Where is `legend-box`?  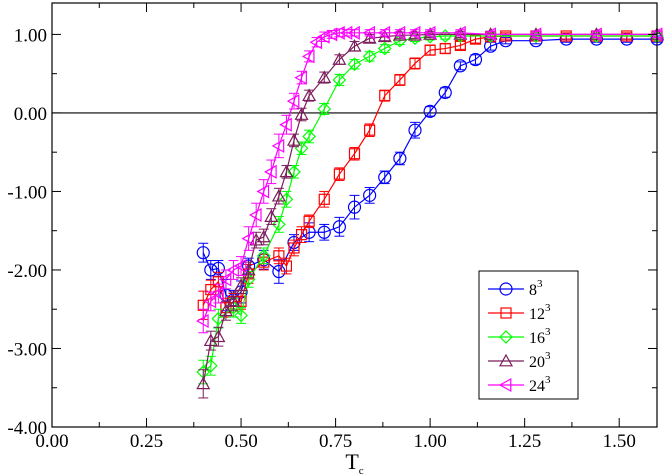
legend-box is located at coordinates (528, 335).